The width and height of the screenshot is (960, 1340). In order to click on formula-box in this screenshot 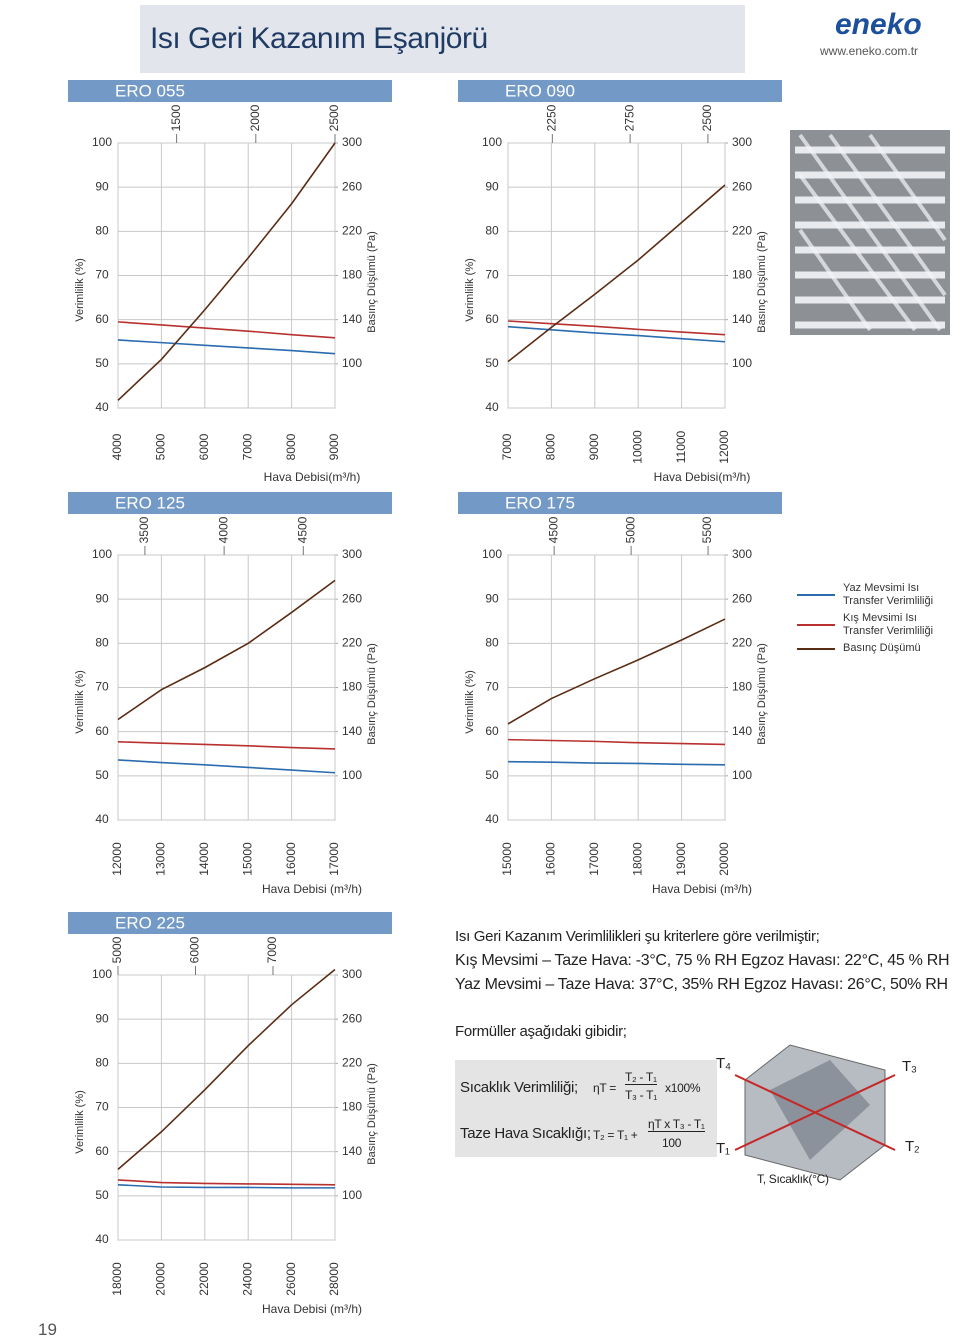, I will do `click(586, 1108)`.